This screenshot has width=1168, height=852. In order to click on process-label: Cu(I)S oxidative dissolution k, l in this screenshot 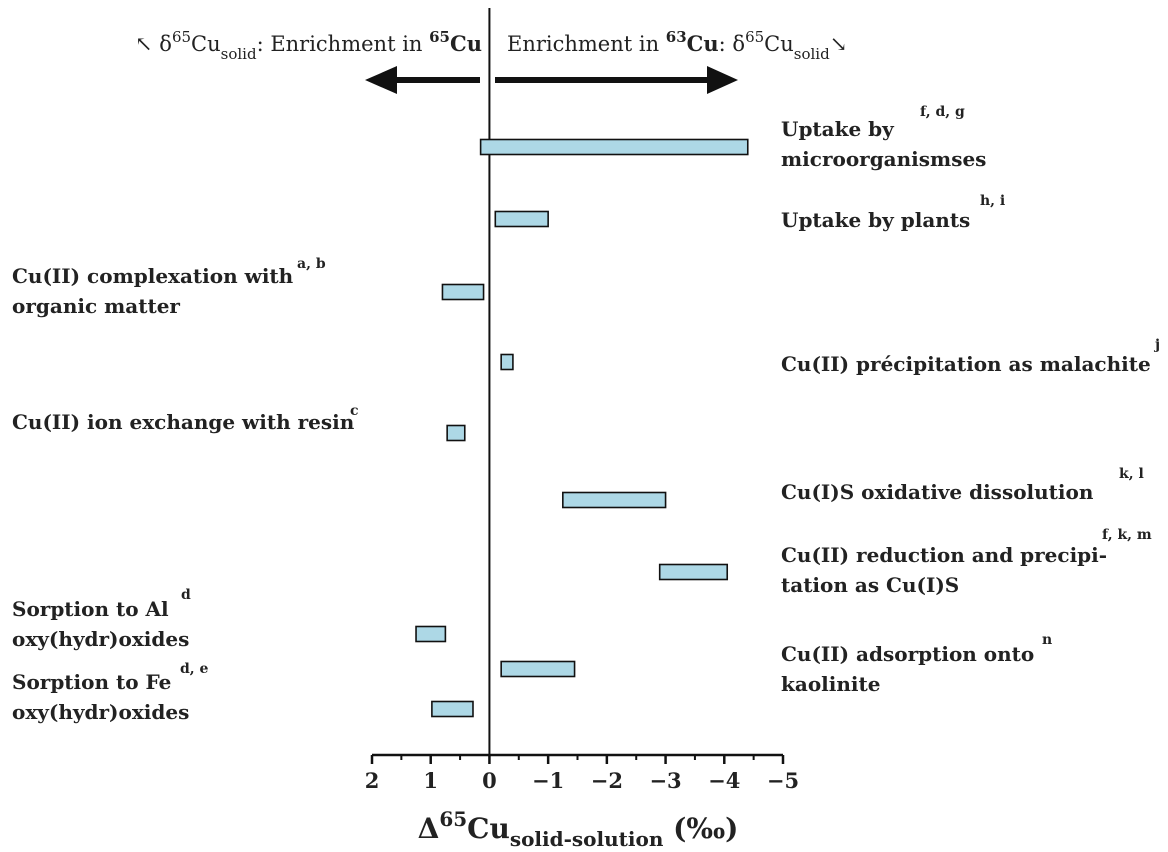, I will do `click(962, 485)`.